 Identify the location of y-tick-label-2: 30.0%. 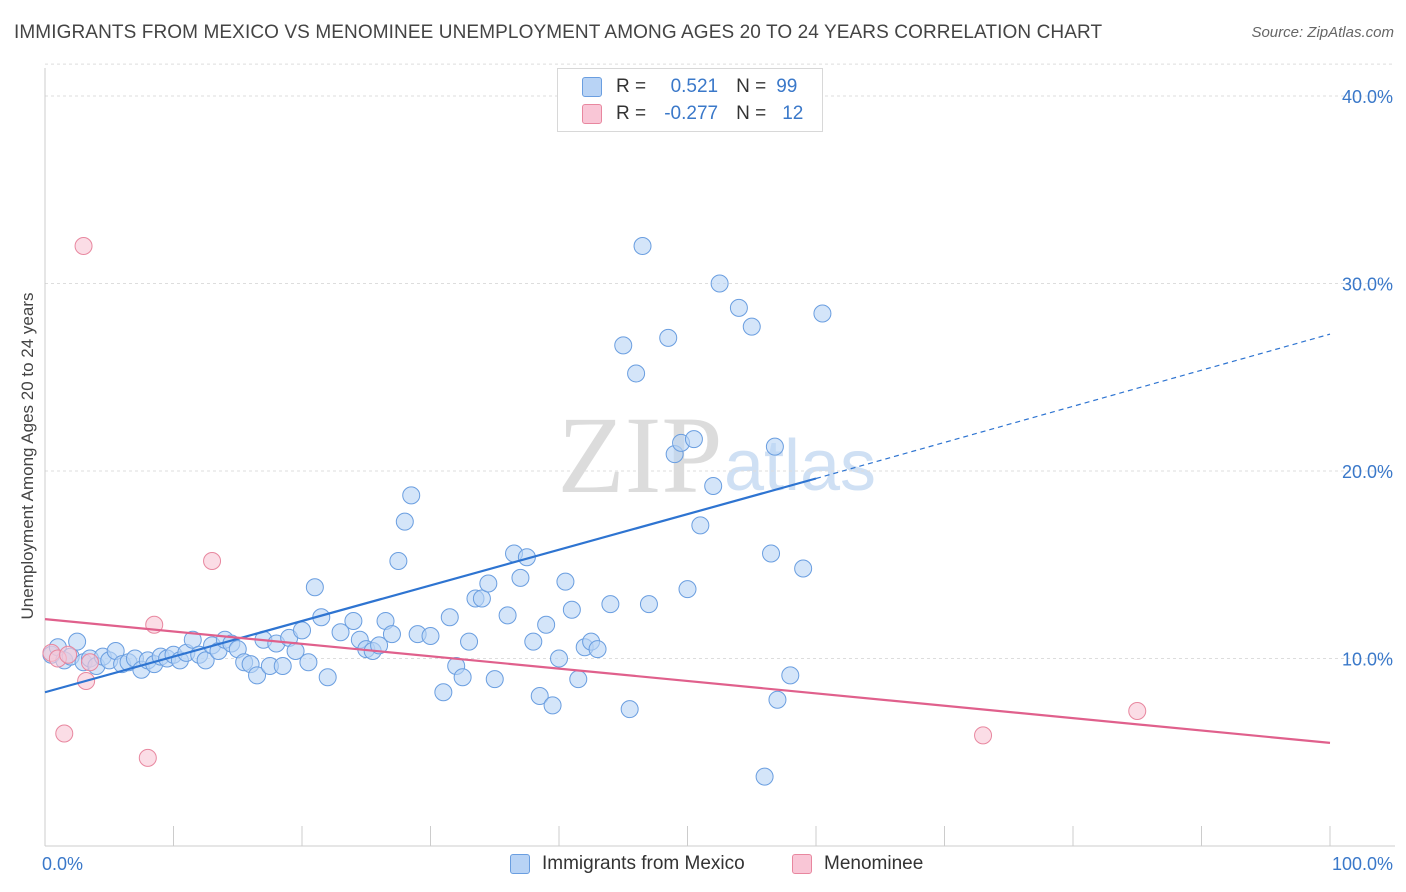
(1367, 285).